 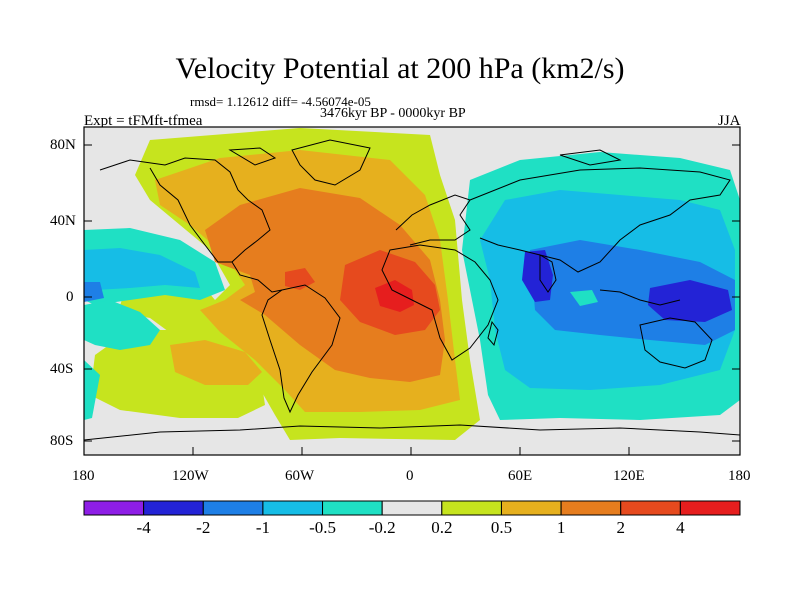 What do you see at coordinates (393, 113) in the screenshot?
I see `period-label: 3476kyr BP - 0000kyr BP` at bounding box center [393, 113].